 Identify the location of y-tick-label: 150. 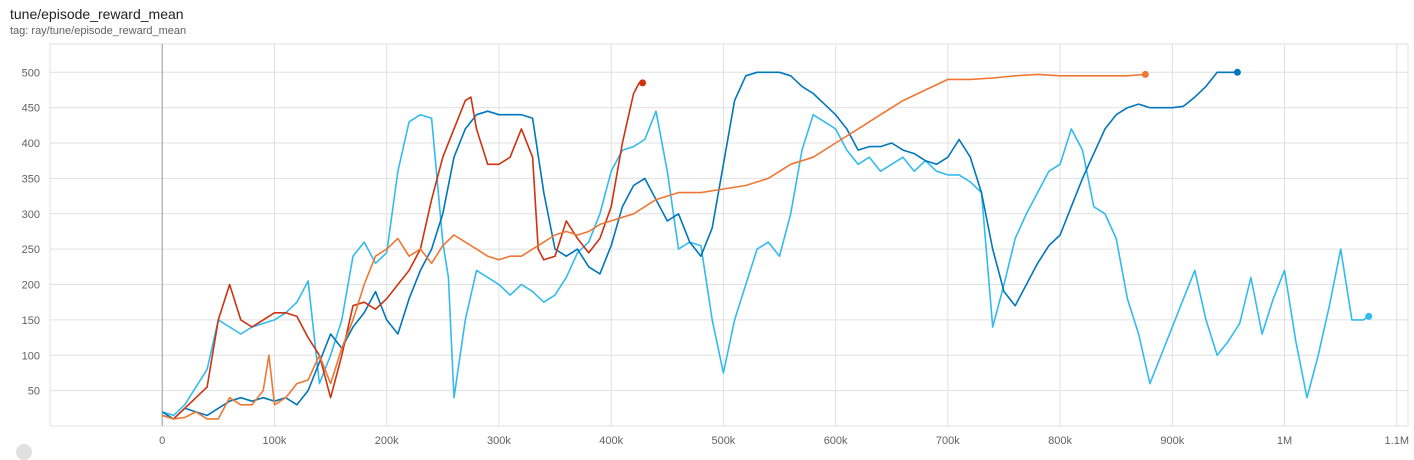
(31, 321).